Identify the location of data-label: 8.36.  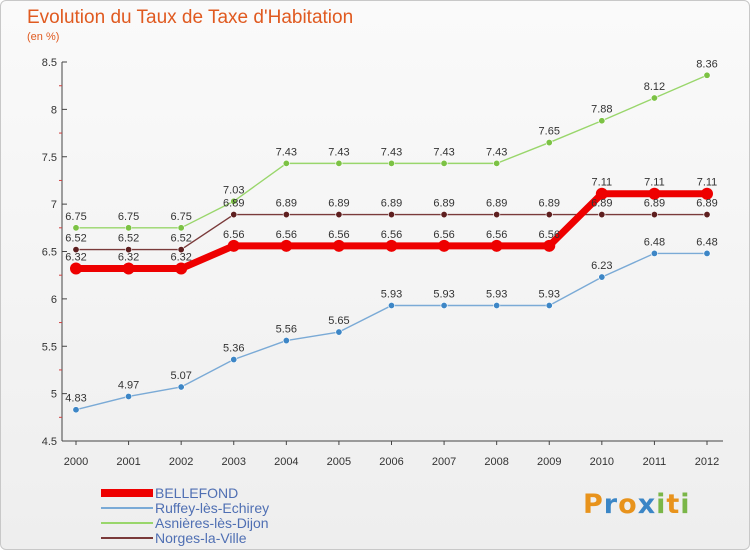
(706, 64).